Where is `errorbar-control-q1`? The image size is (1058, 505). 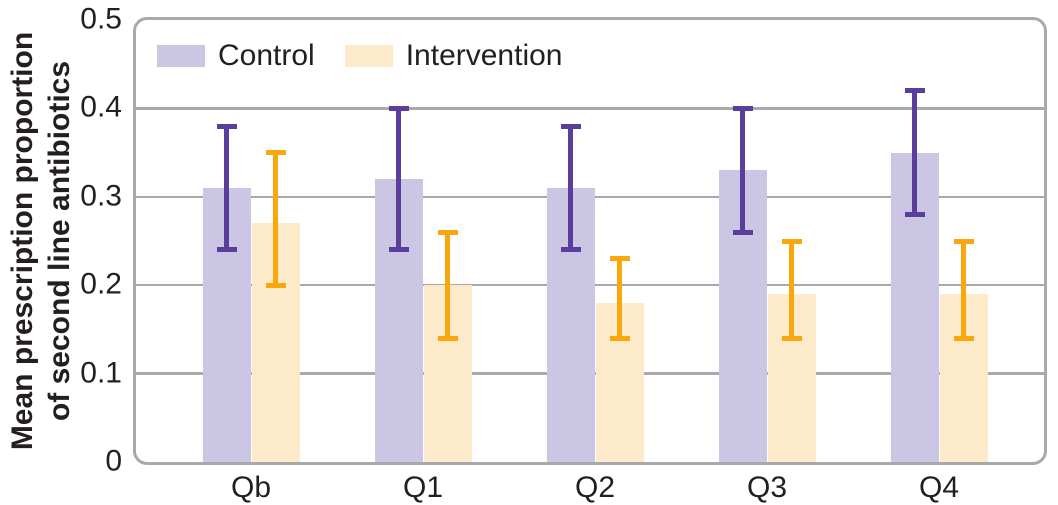
errorbar-control-q1 is located at coordinates (398, 179).